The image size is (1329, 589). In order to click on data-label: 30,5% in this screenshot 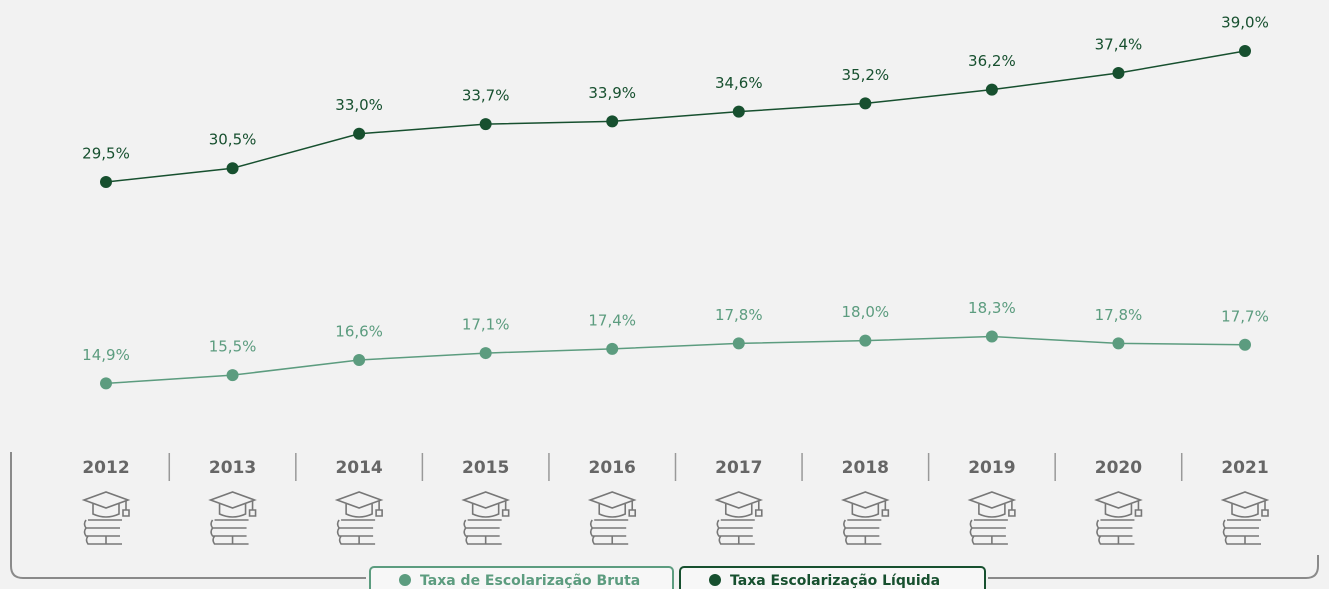, I will do `click(233, 140)`.